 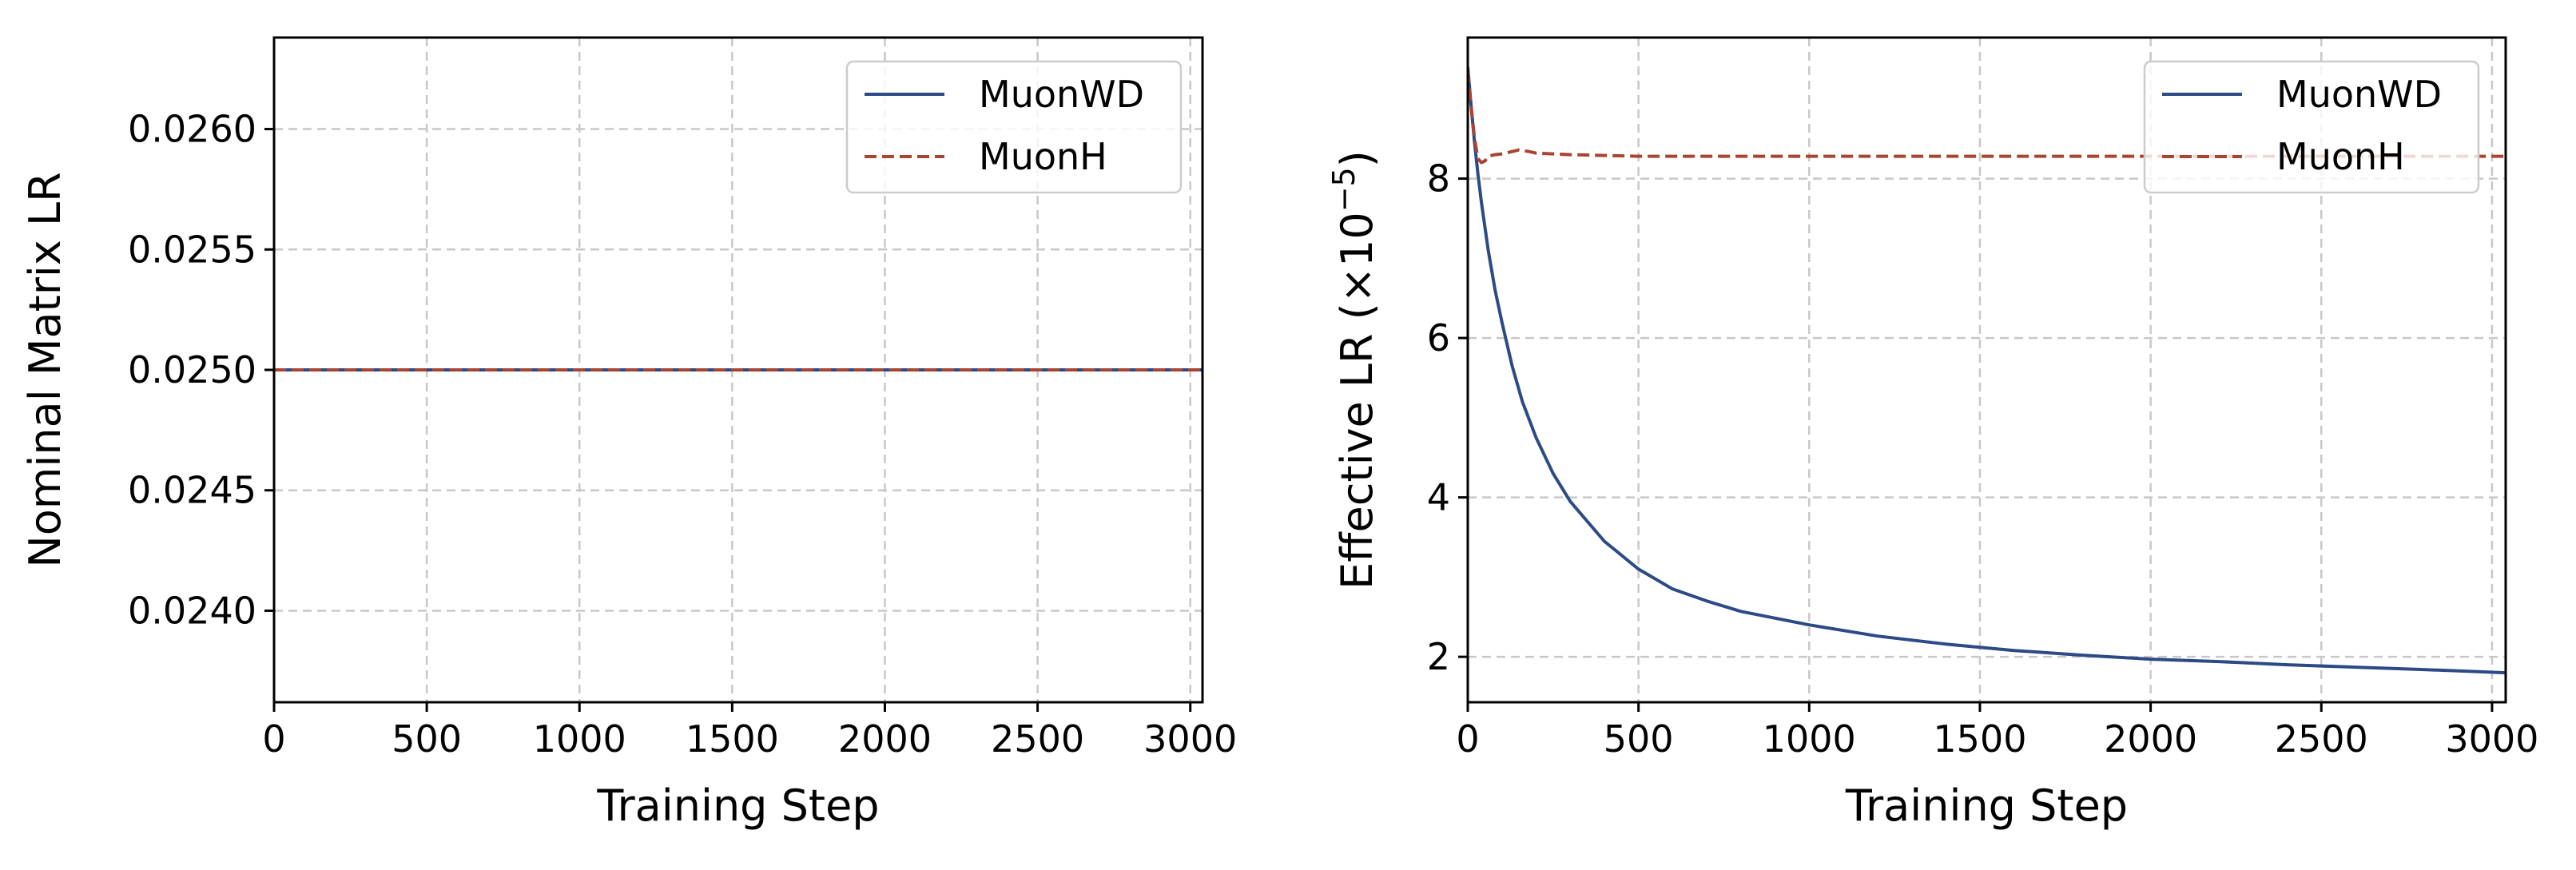 I want to click on y-axis-label: Nominal Matrix LR, so click(x=45, y=369).